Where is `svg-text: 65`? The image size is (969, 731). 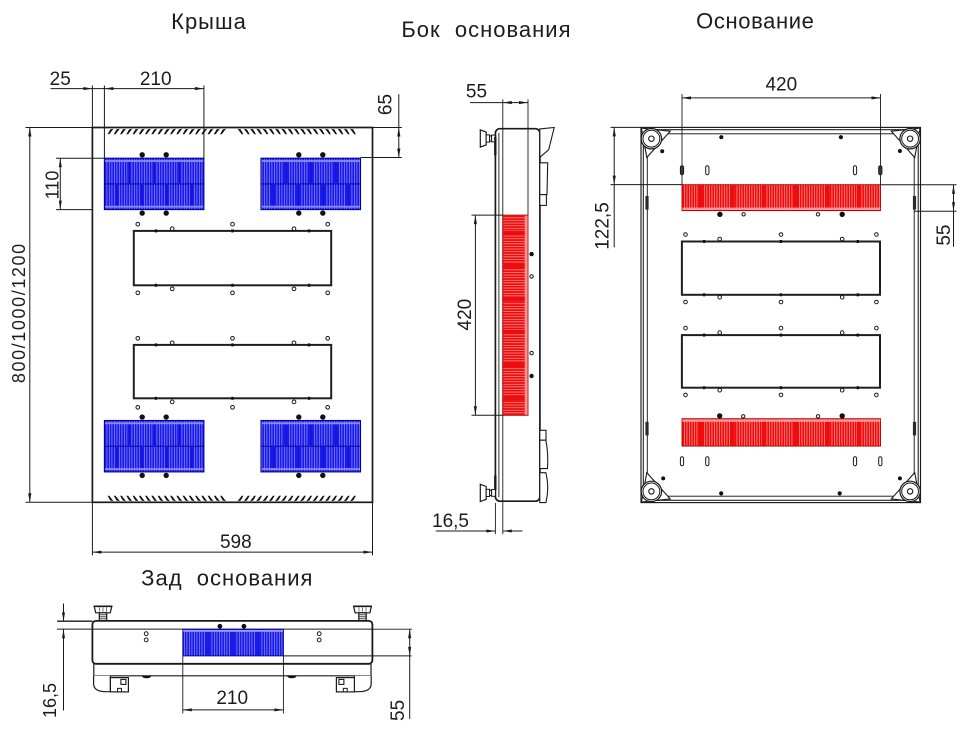
svg-text: 65 is located at coordinates (386, 104).